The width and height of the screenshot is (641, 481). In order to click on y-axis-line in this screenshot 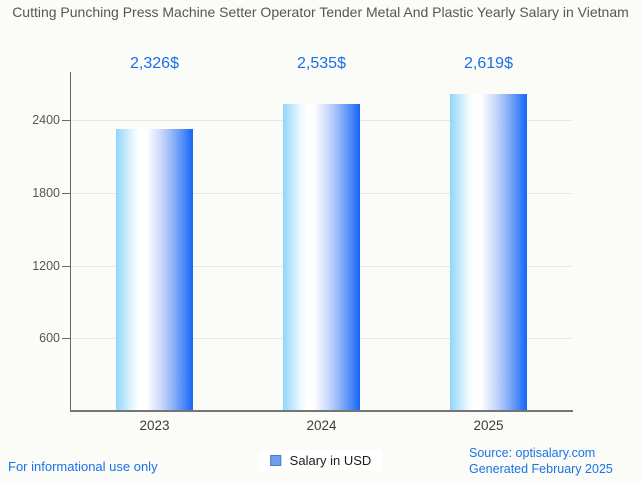, I will do `click(70, 241)`.